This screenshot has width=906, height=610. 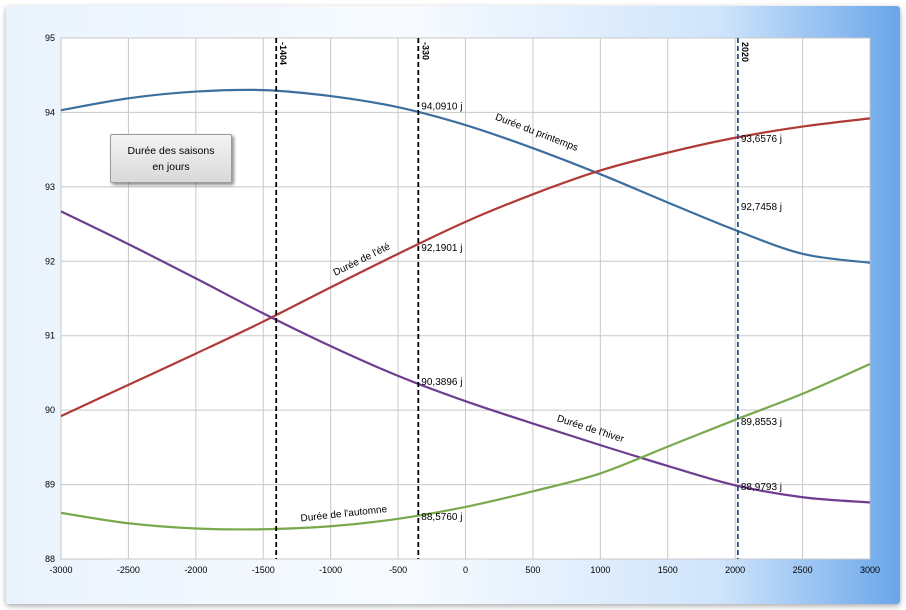 What do you see at coordinates (668, 570) in the screenshot?
I see `x-tick-label: 1500` at bounding box center [668, 570].